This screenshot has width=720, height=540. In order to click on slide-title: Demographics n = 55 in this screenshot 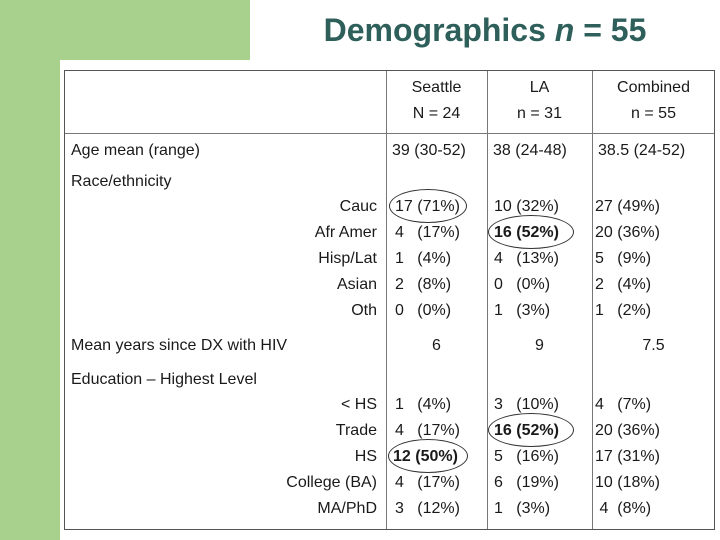, I will do `click(485, 30)`.